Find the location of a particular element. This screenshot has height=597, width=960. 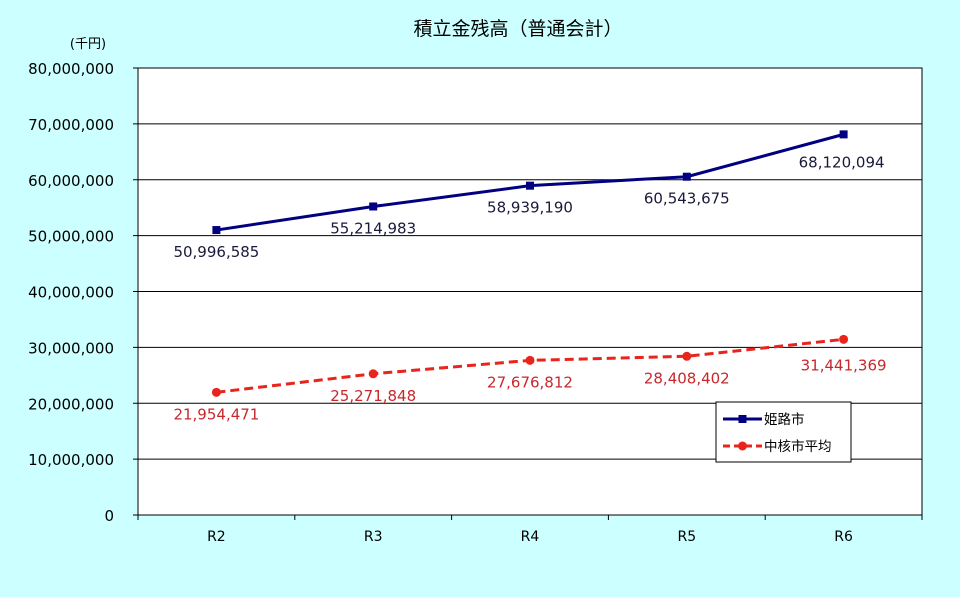

y-tick-label: 60,000,000 is located at coordinates (71, 181).